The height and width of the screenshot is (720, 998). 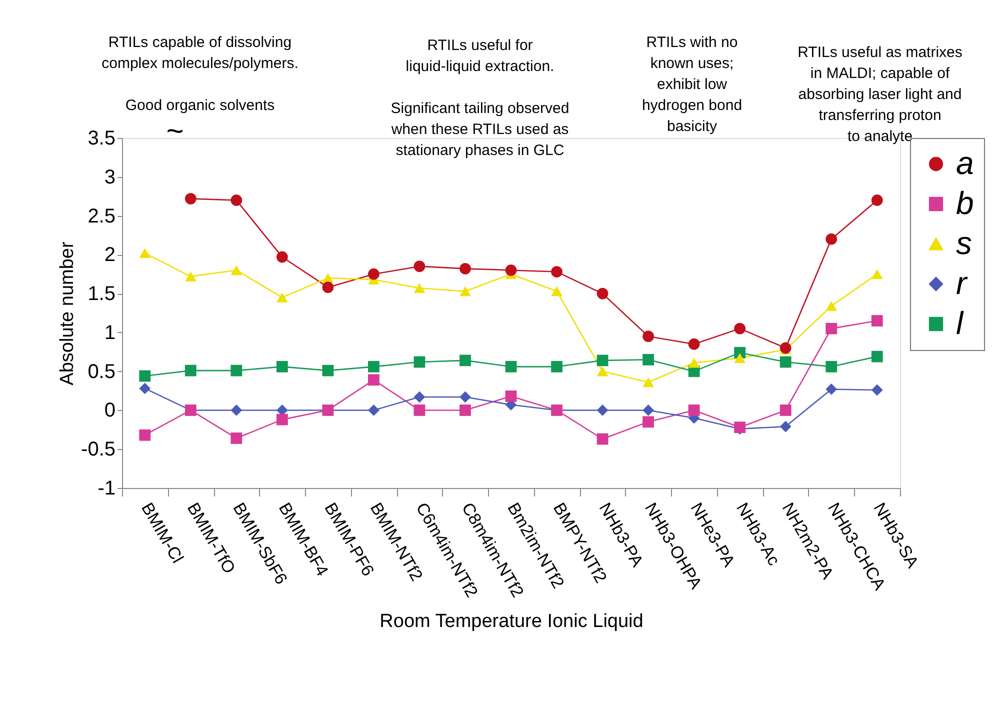 I want to click on y-tick-label: 3, so click(x=110, y=177).